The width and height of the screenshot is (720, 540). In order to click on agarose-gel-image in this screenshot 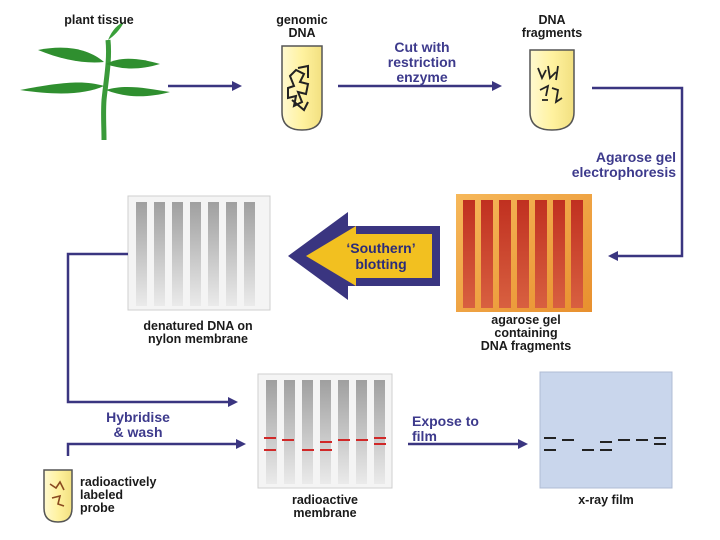, I will do `click(524, 253)`.